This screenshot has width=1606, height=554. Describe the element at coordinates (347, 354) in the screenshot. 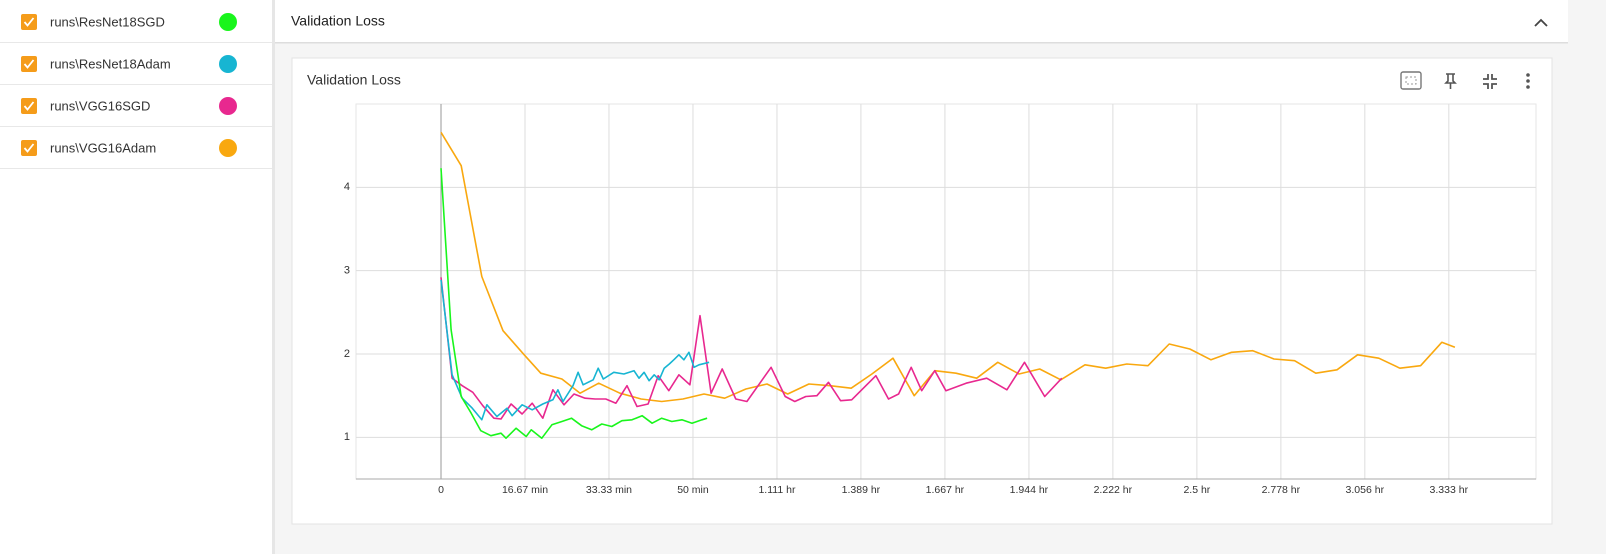

I see `y-tick-label: 2` at that location.